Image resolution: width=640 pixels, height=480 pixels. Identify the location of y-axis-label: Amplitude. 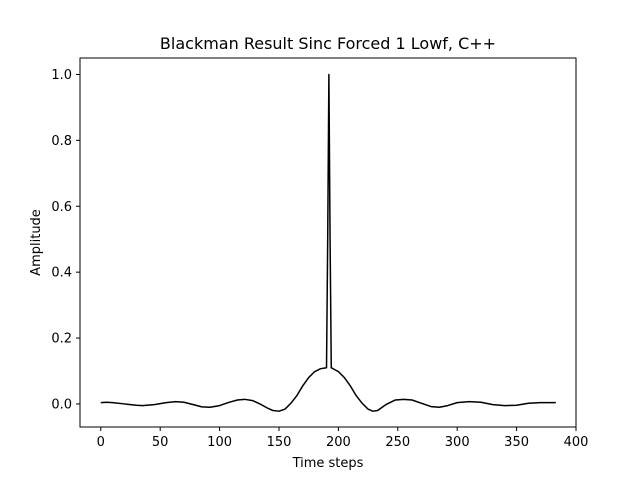
(36, 242).